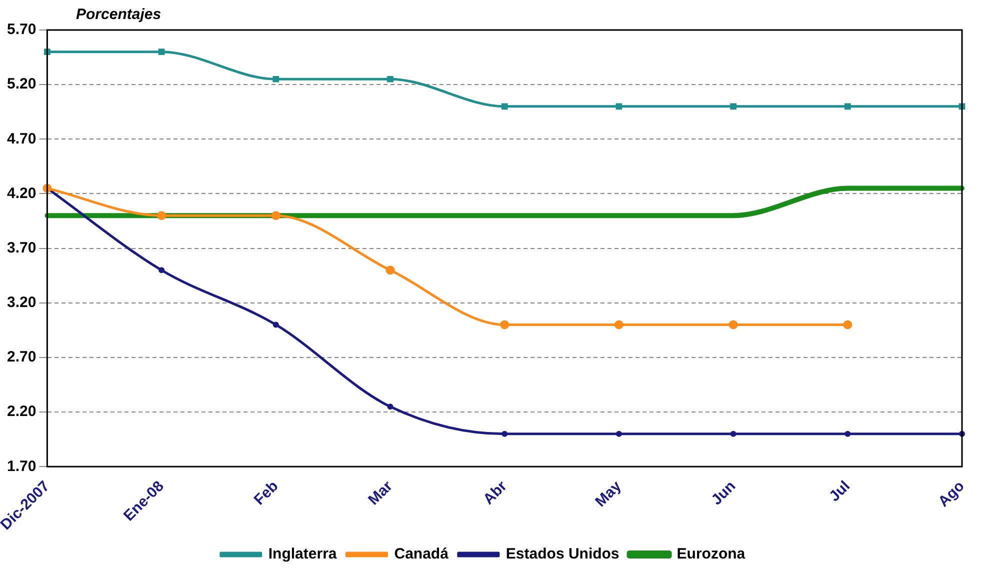 This screenshot has height=572, width=984. Describe the element at coordinates (21, 193) in the screenshot. I see `y-tick-label: 4.20` at that location.